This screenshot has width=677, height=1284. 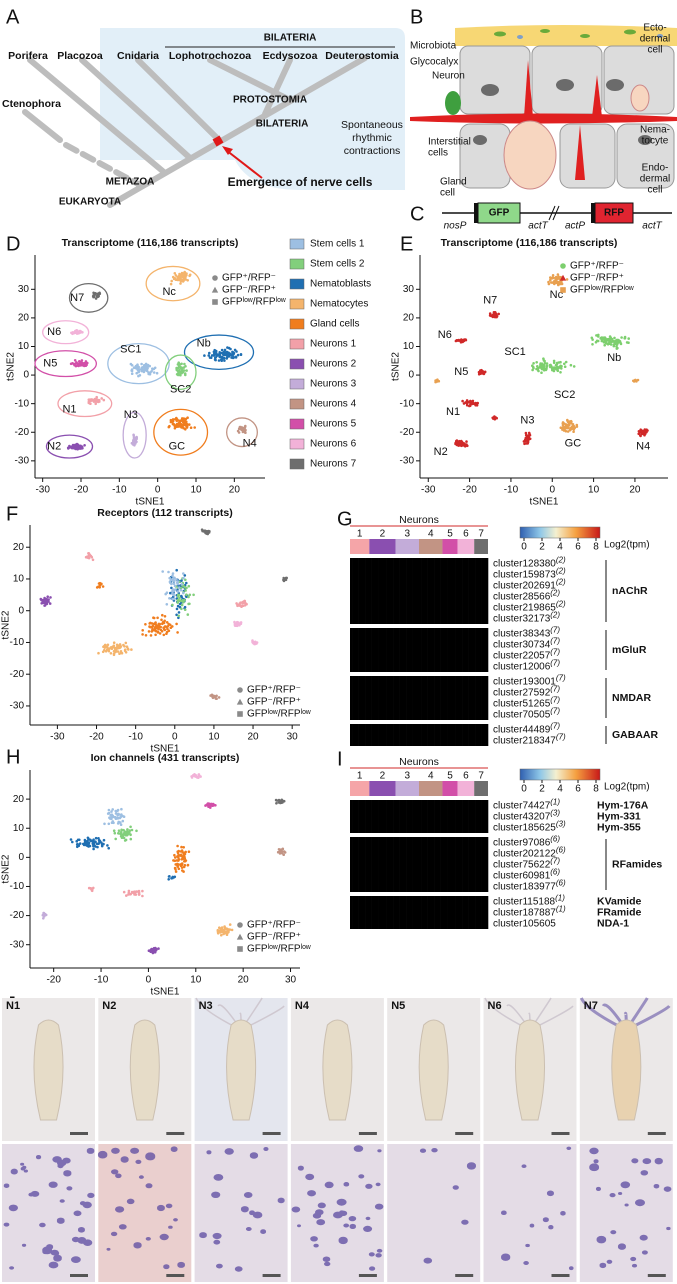 I want to click on row-tag: (2), so click(x=561, y=571).